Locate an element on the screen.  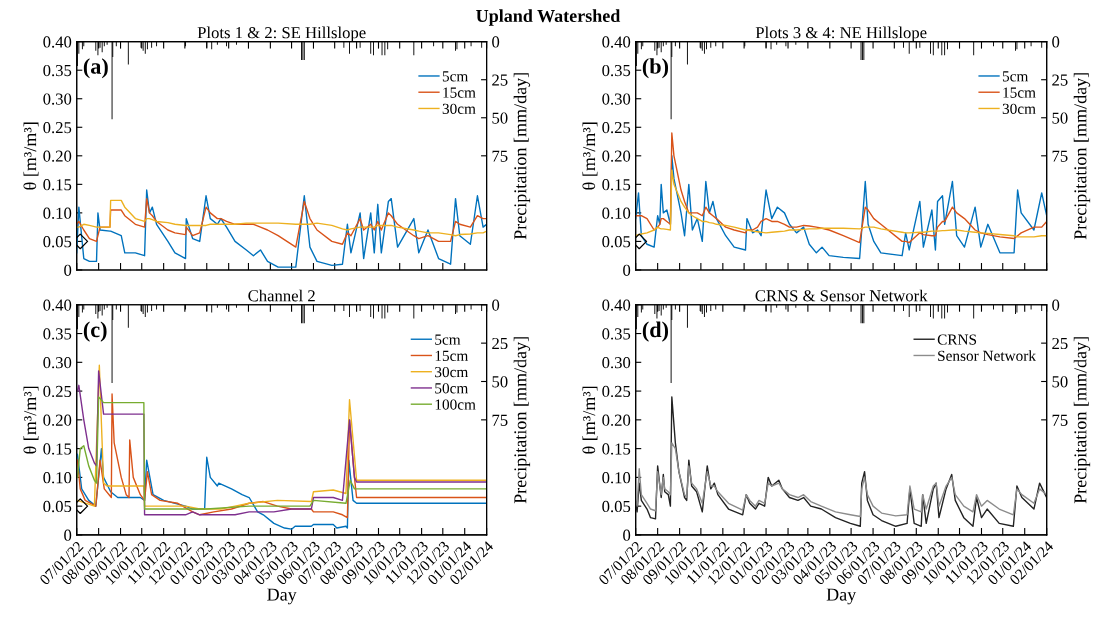
annotation: (c) is located at coordinates (95, 331).